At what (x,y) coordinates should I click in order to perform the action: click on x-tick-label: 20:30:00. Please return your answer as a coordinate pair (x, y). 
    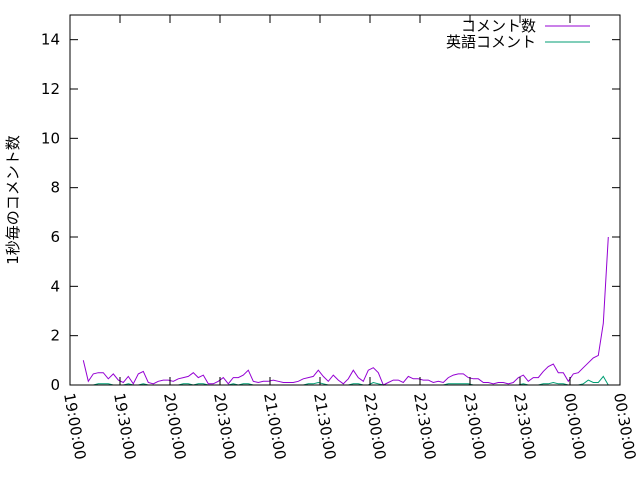
    Looking at the image, I should click on (224, 426).